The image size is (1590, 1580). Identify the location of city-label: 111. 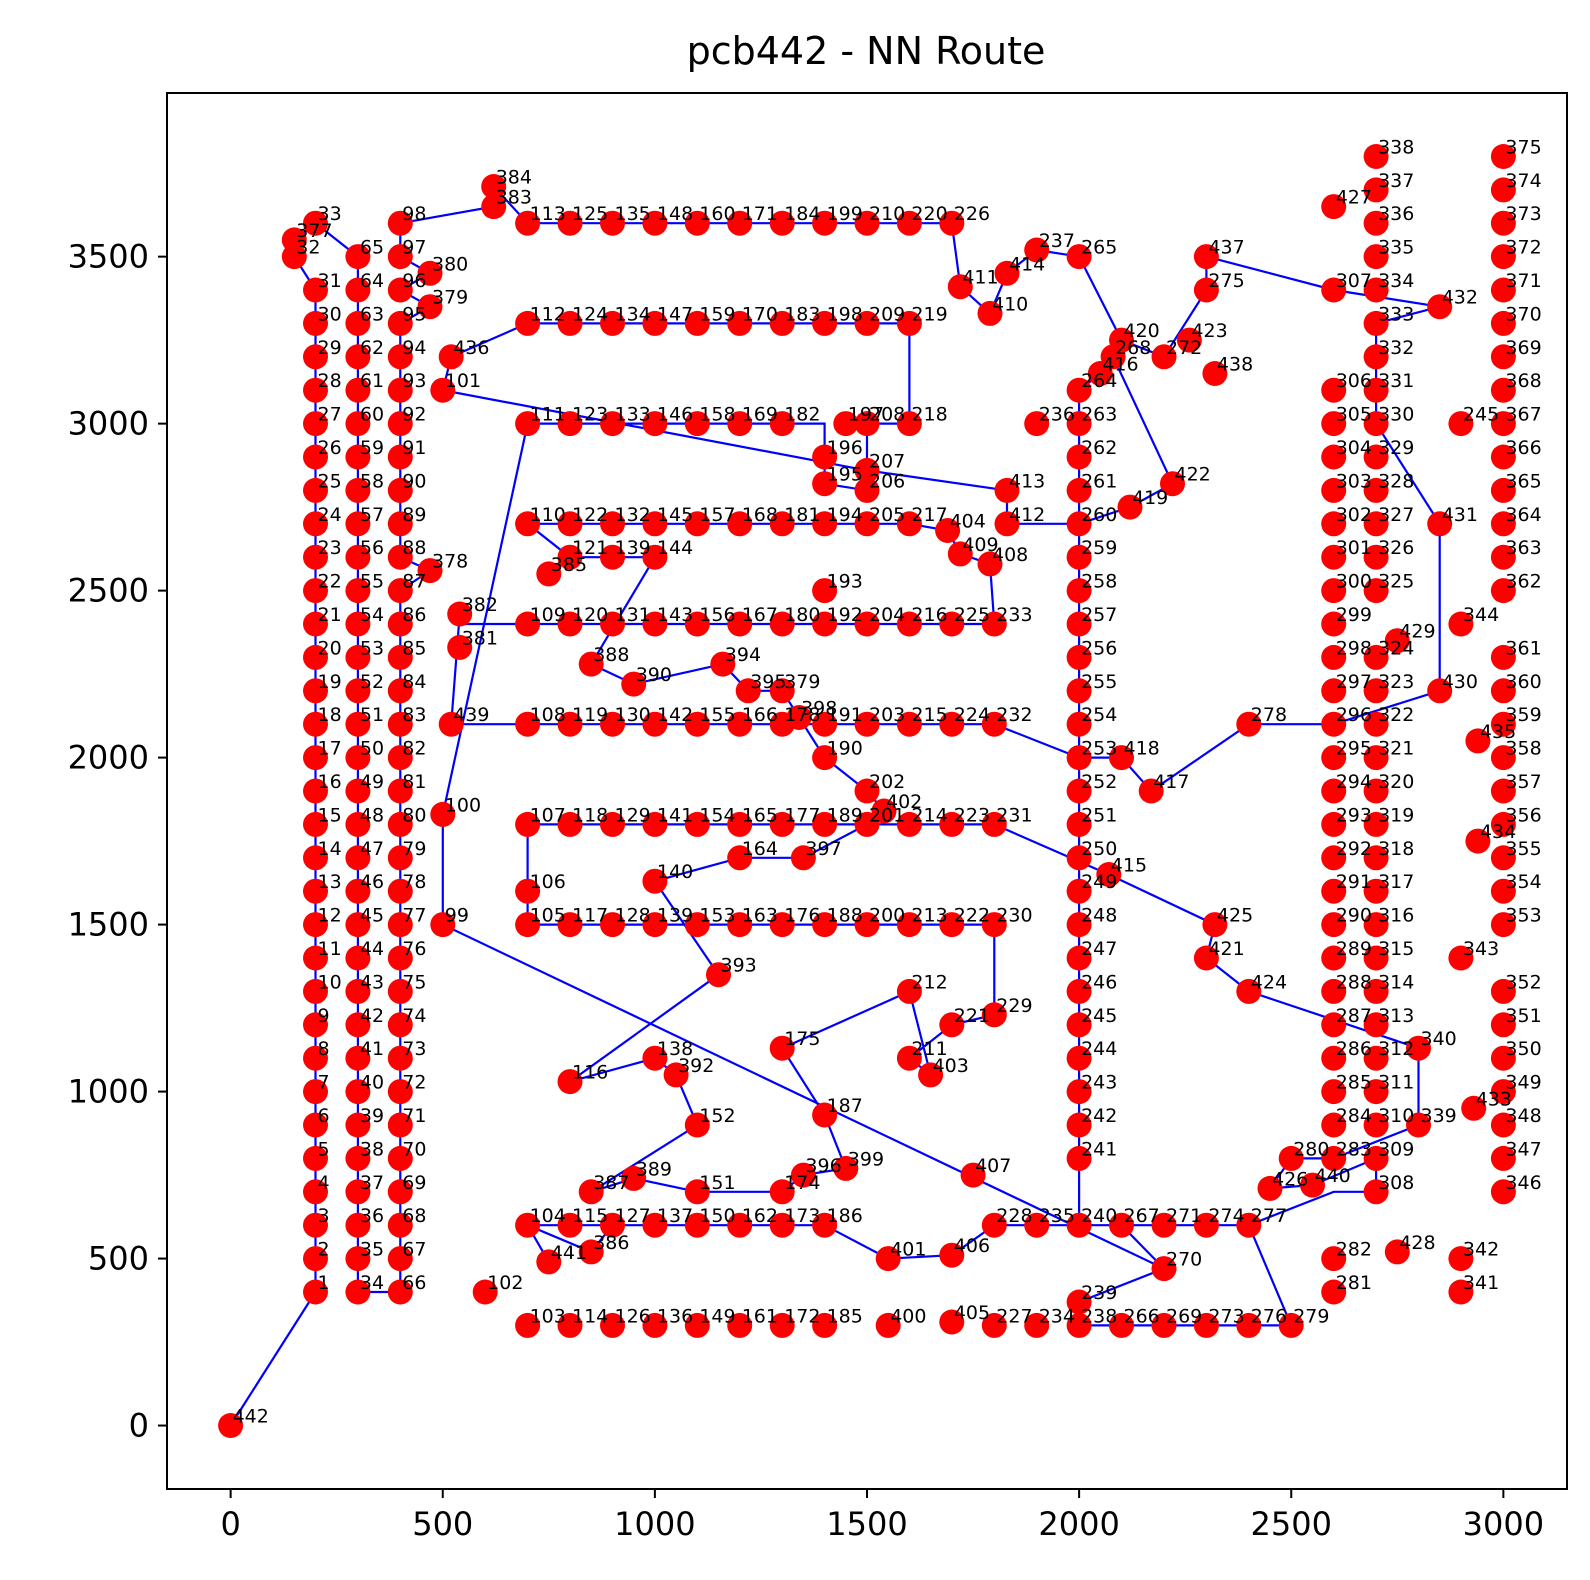
(548, 415).